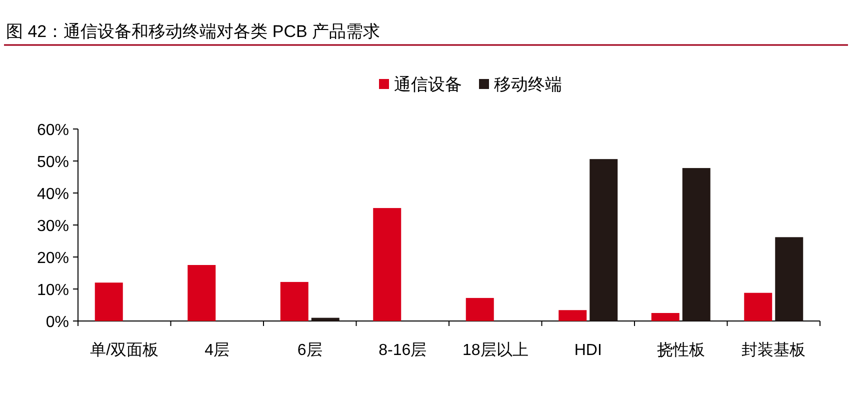  I want to click on x-tick-label: 8-16层, so click(402, 350).